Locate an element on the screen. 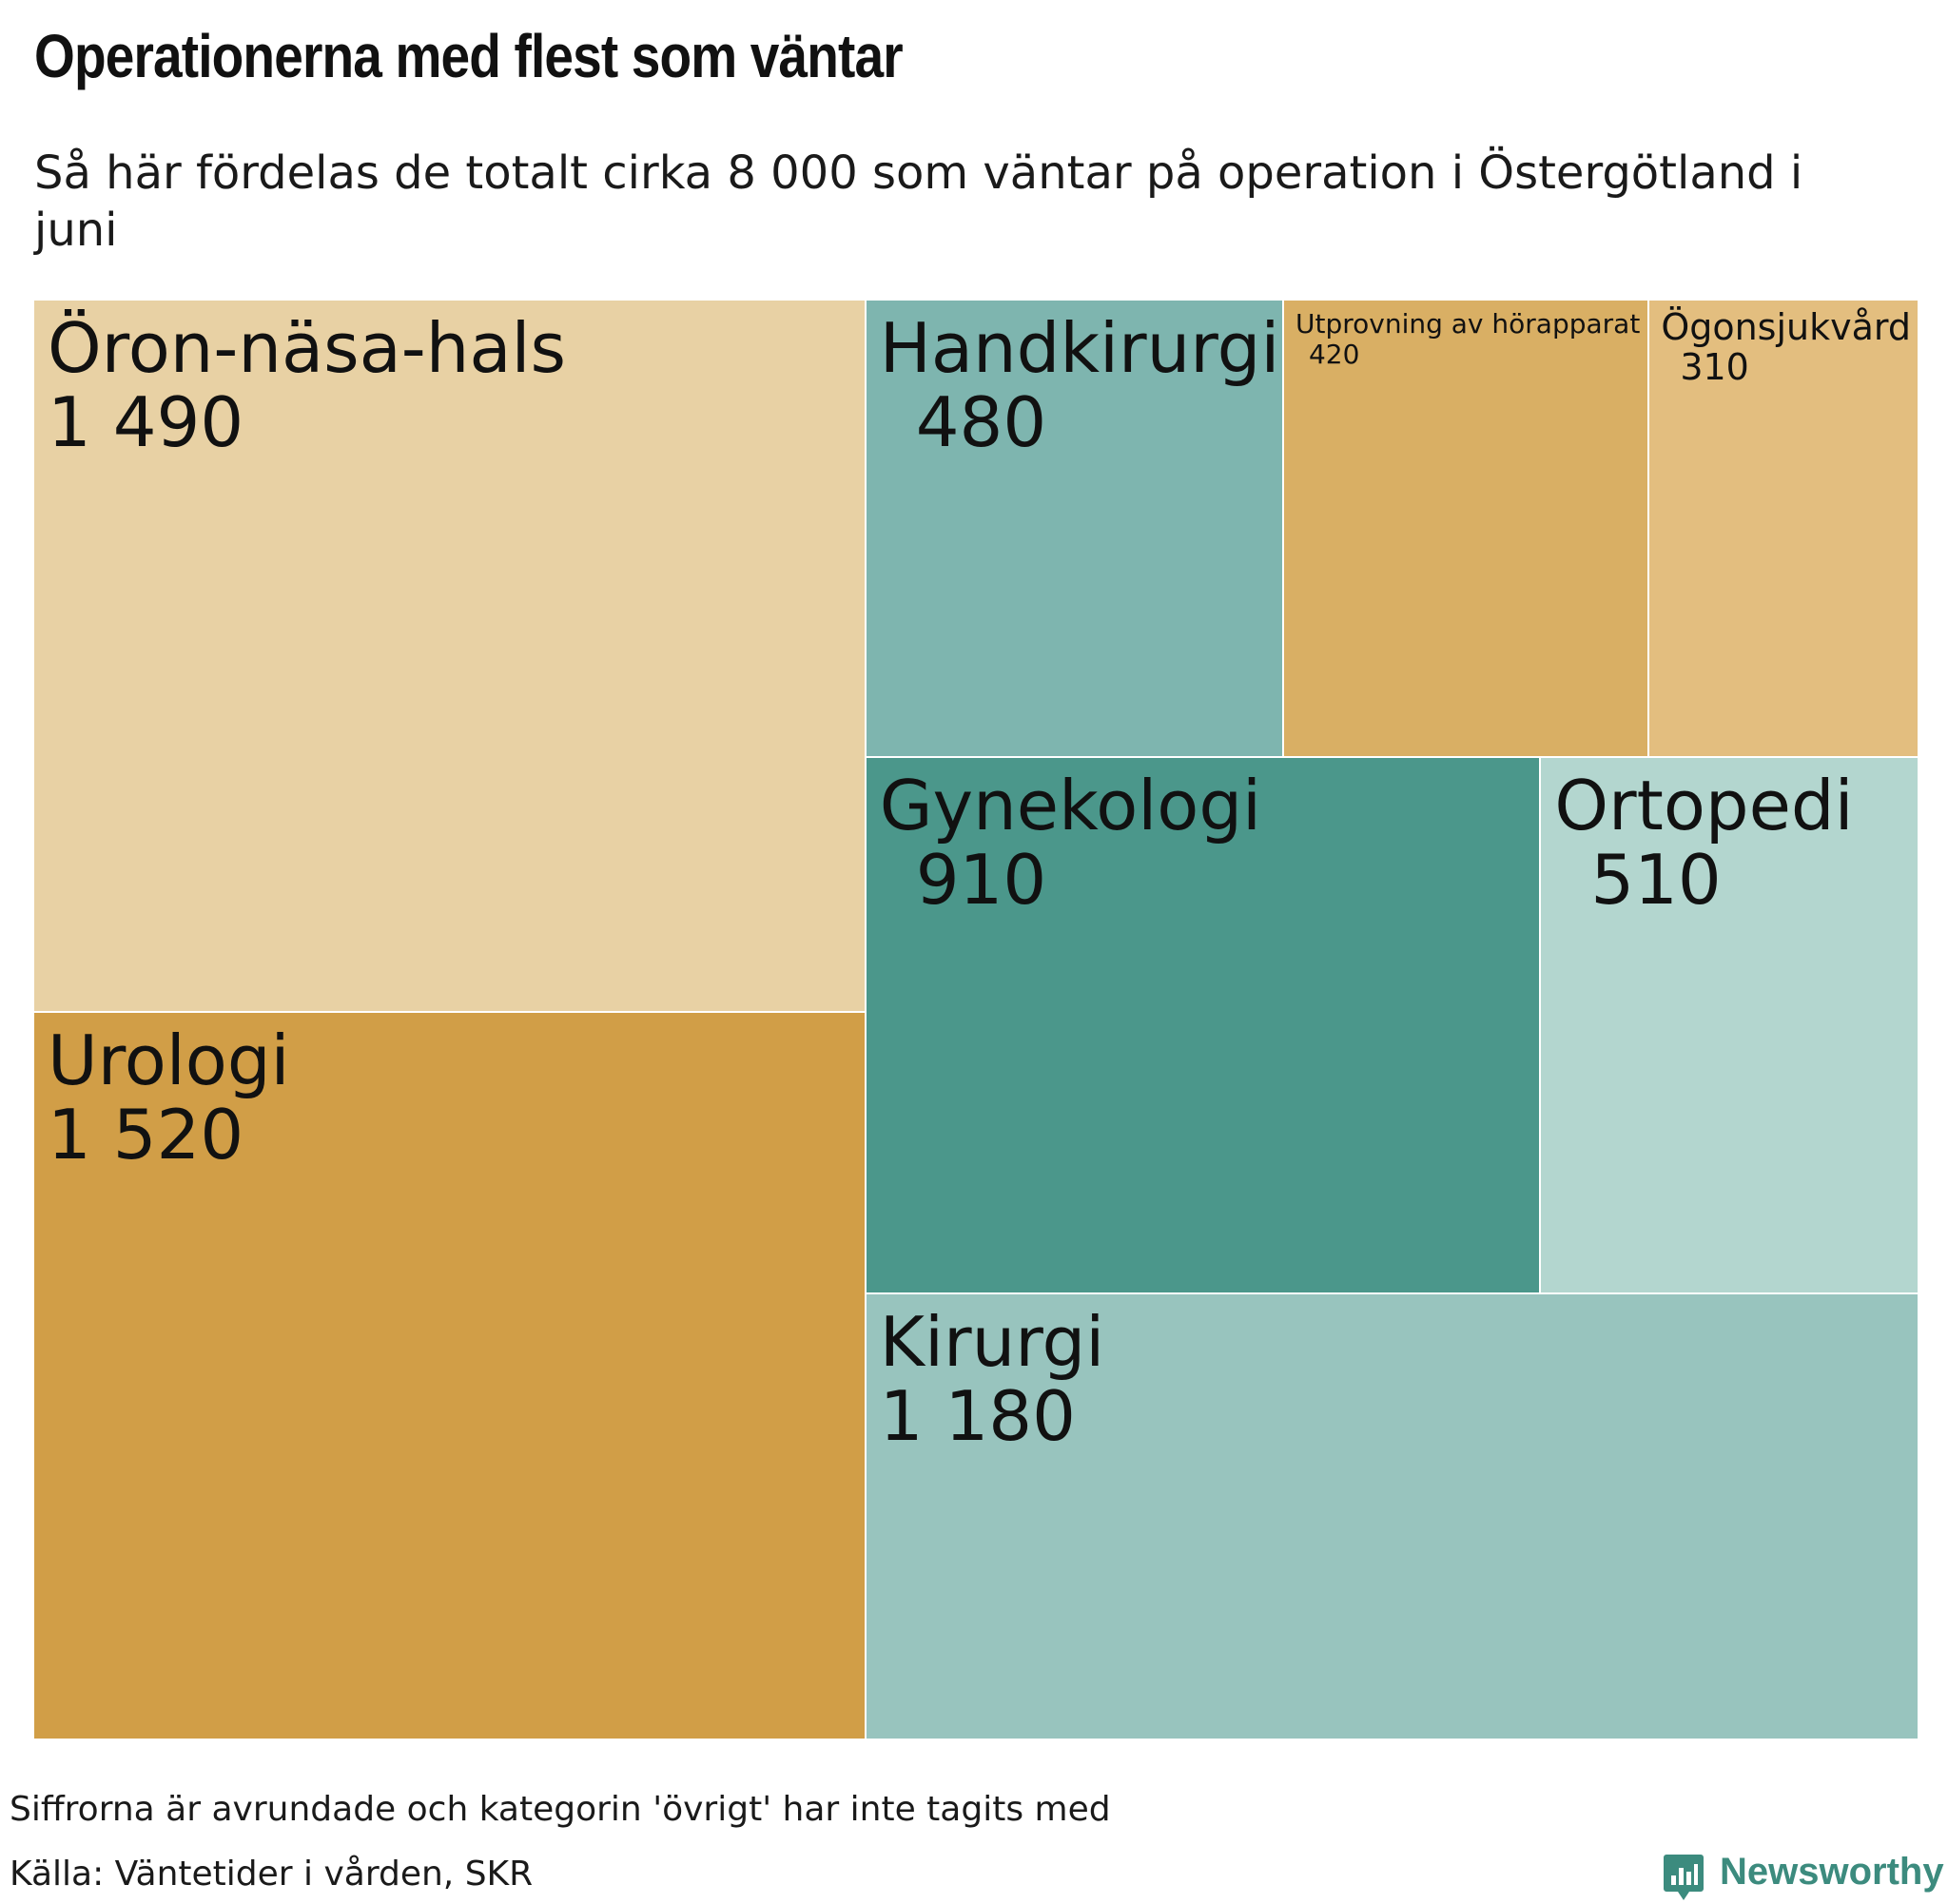  tile-value-utprovning-av-horapparat: 420 is located at coordinates (1334, 354).